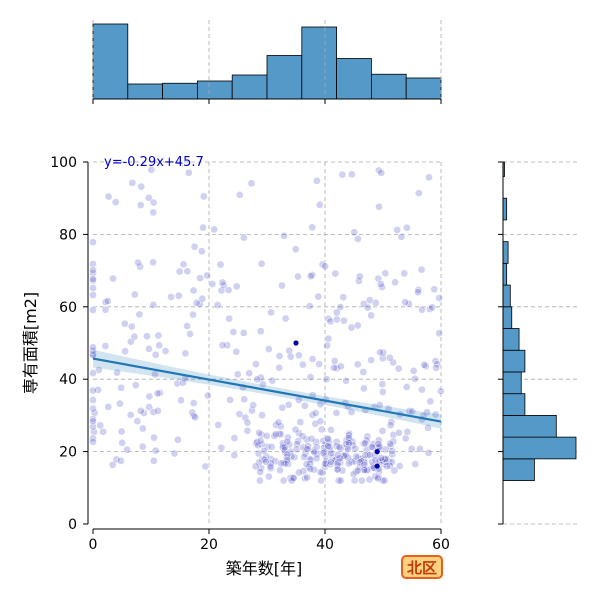  What do you see at coordinates (68, 235) in the screenshot?
I see `y-tick-label: 80` at bounding box center [68, 235].